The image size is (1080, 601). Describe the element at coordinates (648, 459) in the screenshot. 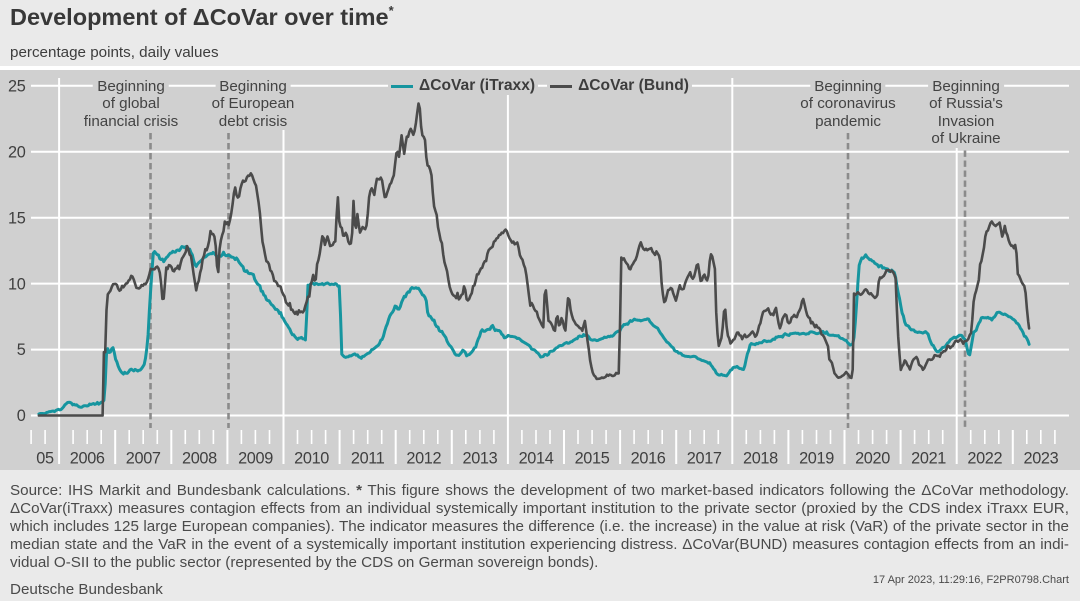

I see `svg-text: 2016` at that location.